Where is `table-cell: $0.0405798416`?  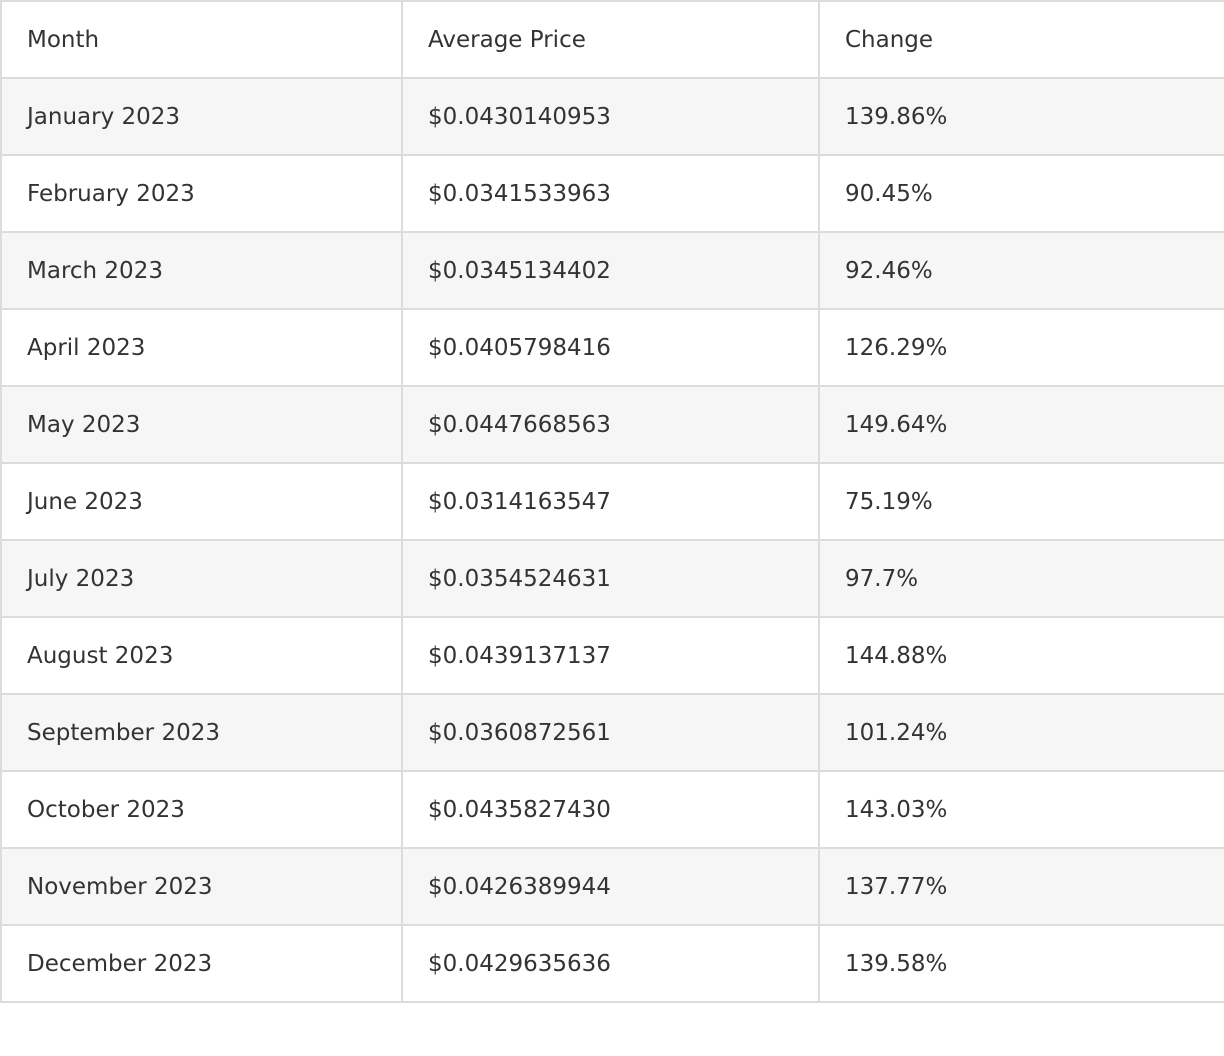
table-cell: $0.0405798416 is located at coordinates (610, 347).